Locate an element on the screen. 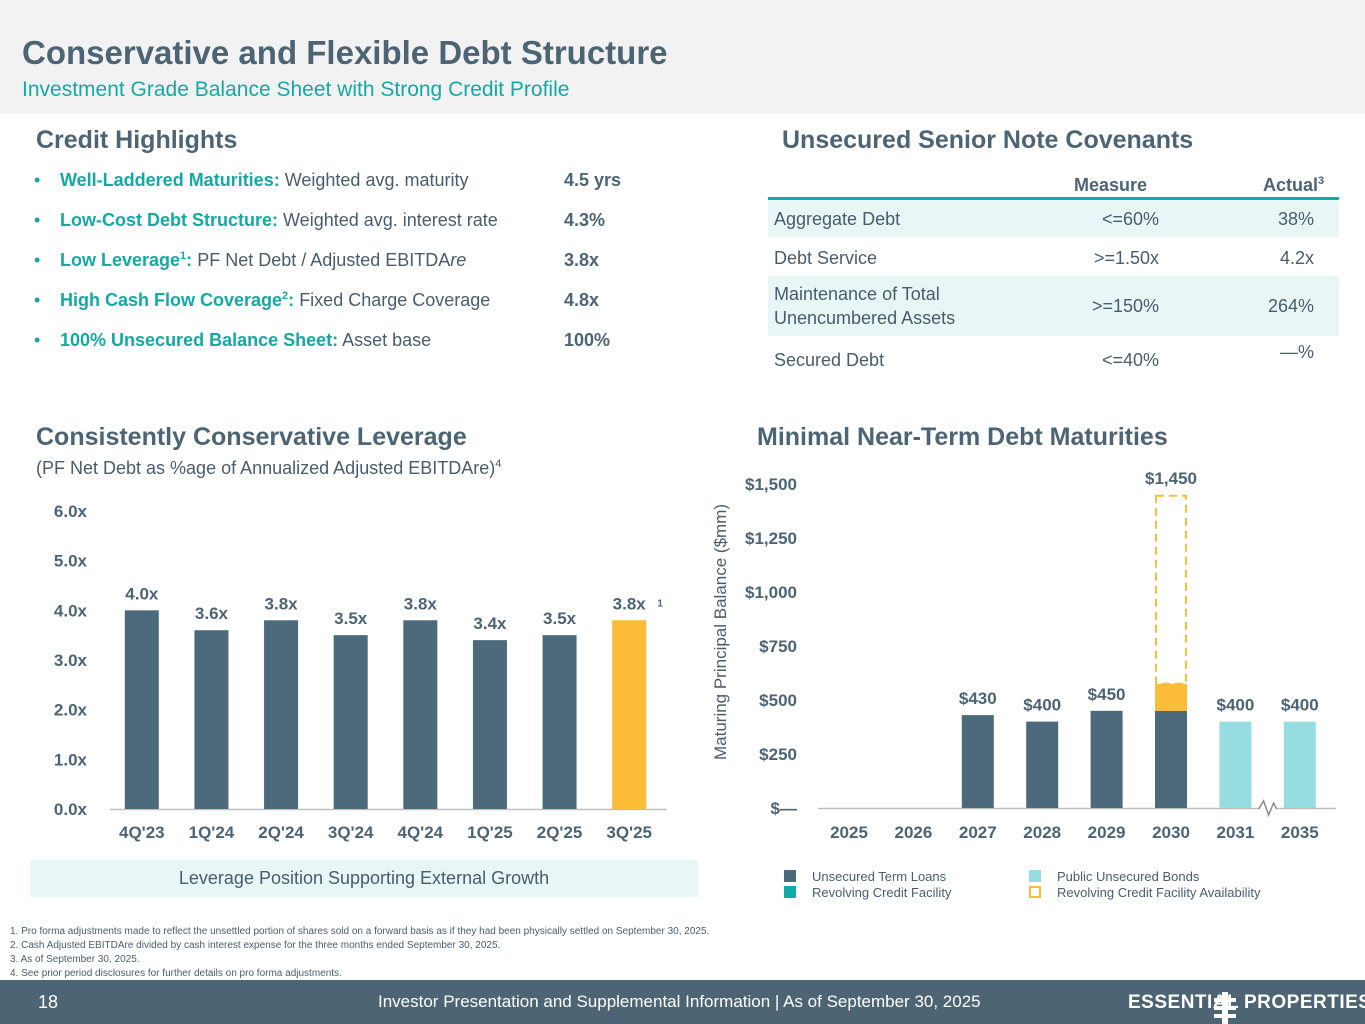 The image size is (1365, 1024). x-category-label: 4Q'24 is located at coordinates (420, 832).